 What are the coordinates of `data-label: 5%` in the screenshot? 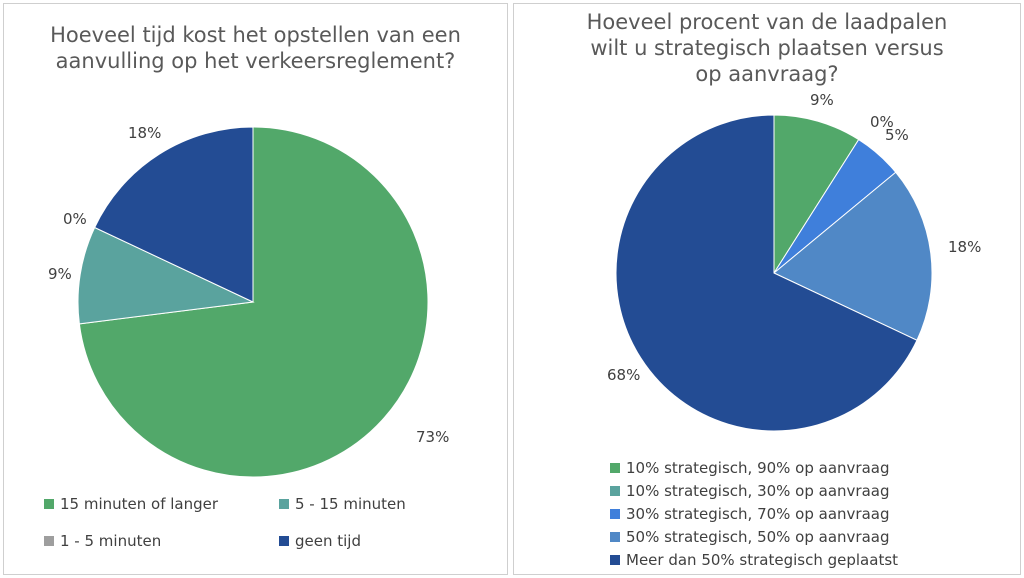 It's located at (897, 135).